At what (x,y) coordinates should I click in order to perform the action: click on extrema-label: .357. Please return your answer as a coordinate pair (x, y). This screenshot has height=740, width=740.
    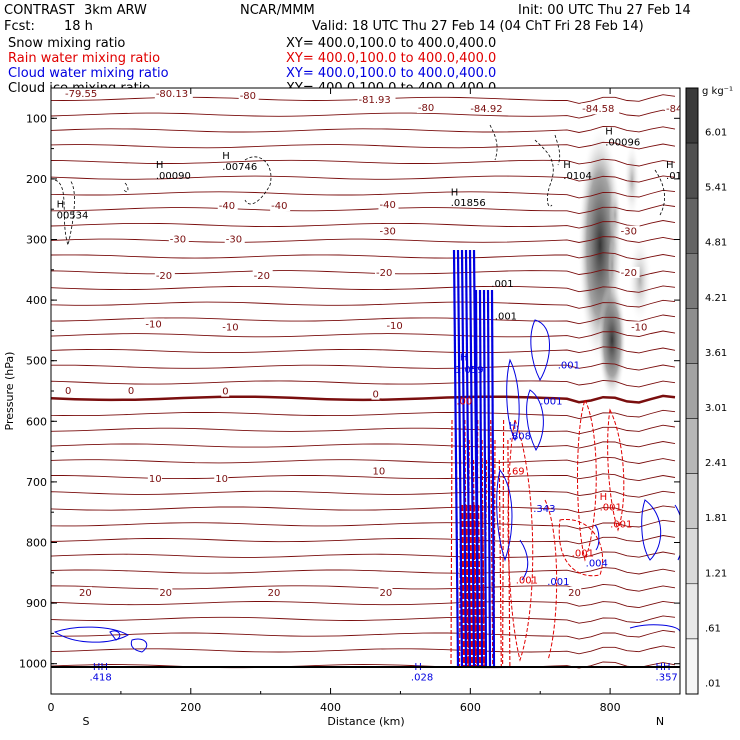
    Looking at the image, I should click on (667, 678).